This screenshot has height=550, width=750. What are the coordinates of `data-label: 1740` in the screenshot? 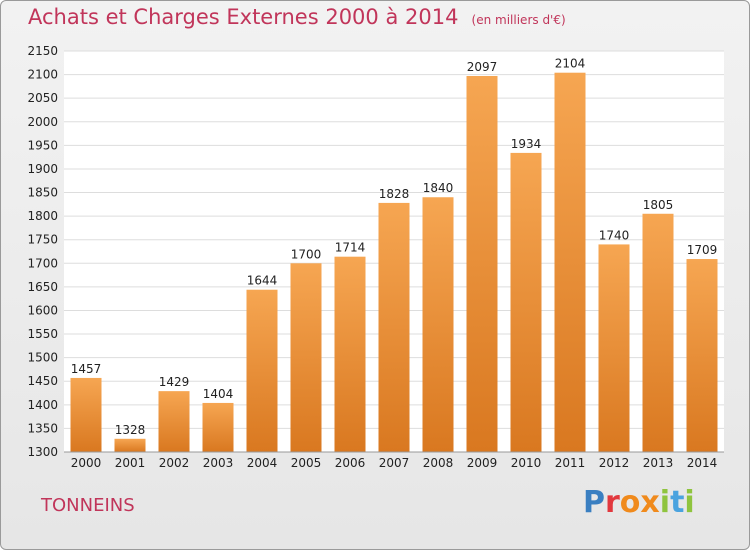 It's located at (614, 235).